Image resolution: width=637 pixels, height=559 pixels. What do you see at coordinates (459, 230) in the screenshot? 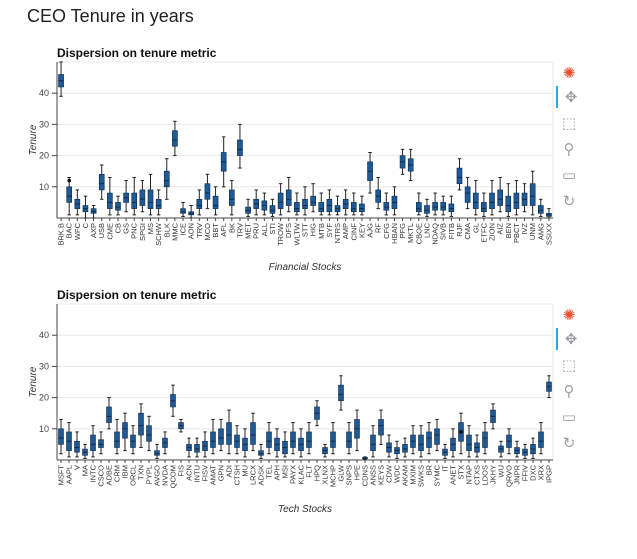
I see `x-tick-label: RJF` at bounding box center [459, 230].